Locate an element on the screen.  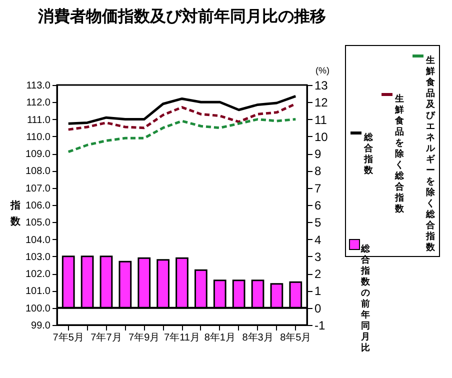
y2-tick-label: 8 is located at coordinates (318, 171).